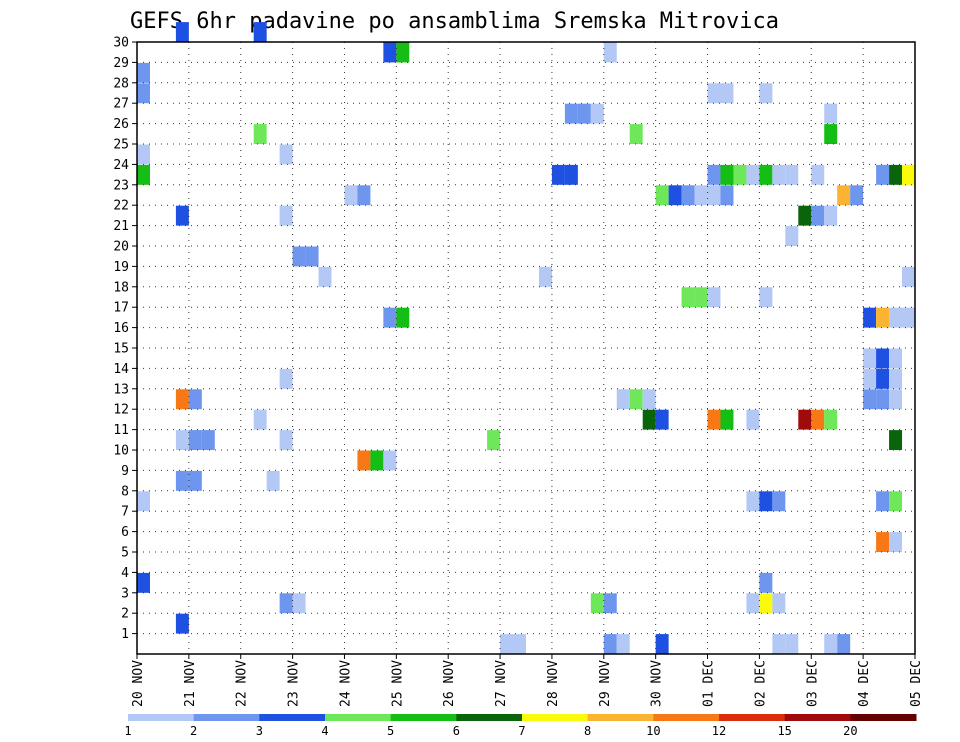  I want to click on y-tick-label-23: 23, so click(121, 185).